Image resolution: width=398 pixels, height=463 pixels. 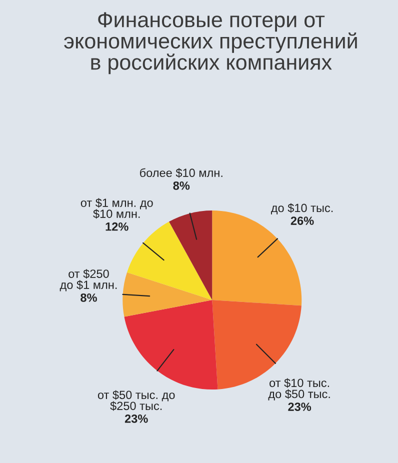 I want to click on slice-label: от $10 тыс. до $50 тыс., so click(x=299, y=389).